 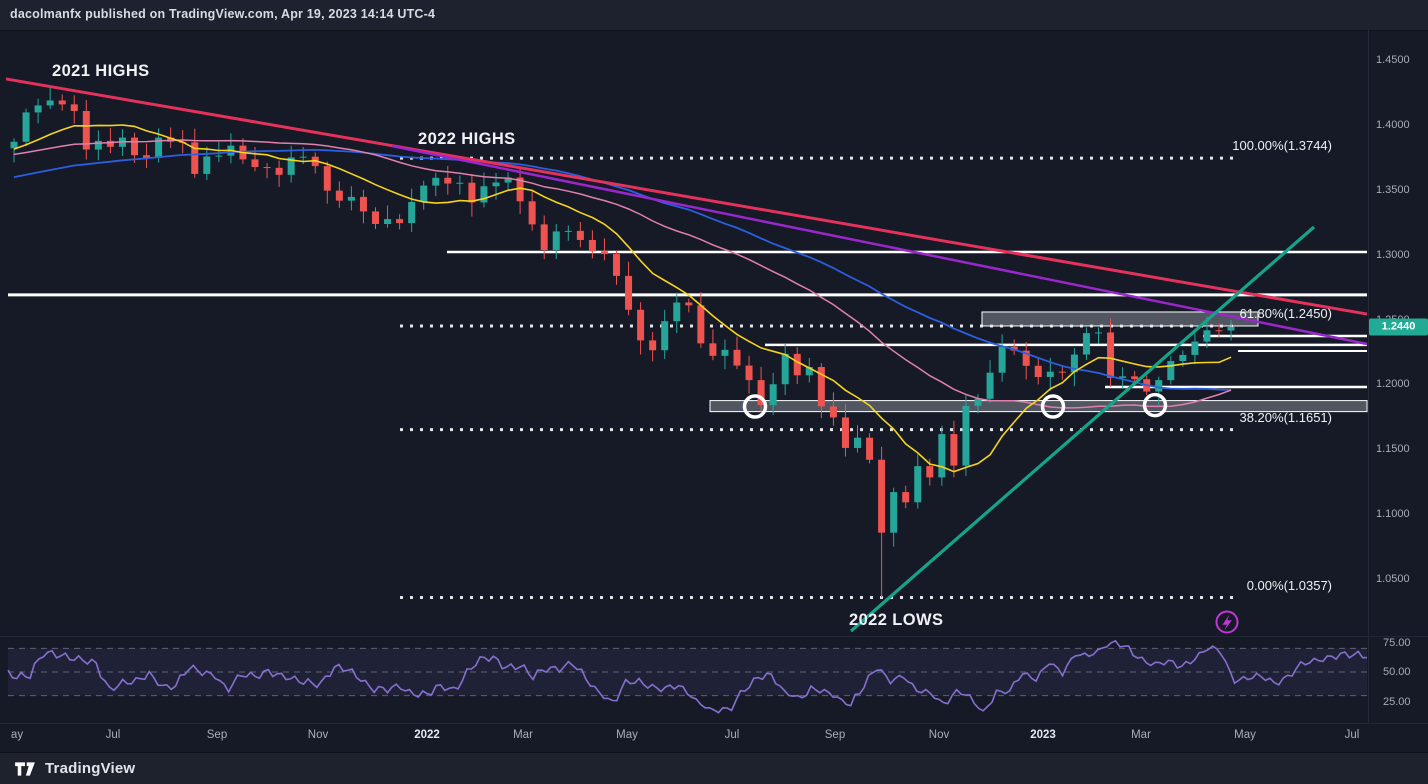 What do you see at coordinates (1393, 579) in the screenshot?
I see `price-axis-label: 1.0500` at bounding box center [1393, 579].